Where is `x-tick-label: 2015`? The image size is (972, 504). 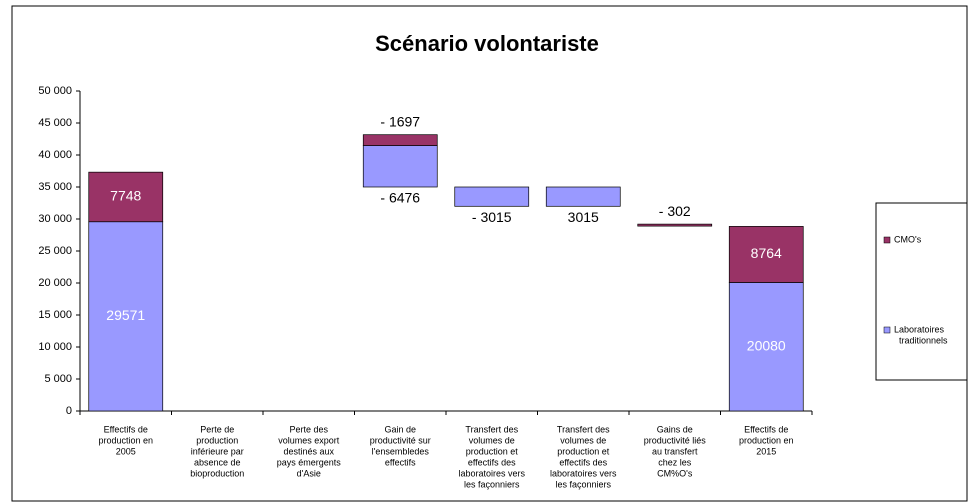
x-tick-label: 2015 is located at coordinates (766, 451).